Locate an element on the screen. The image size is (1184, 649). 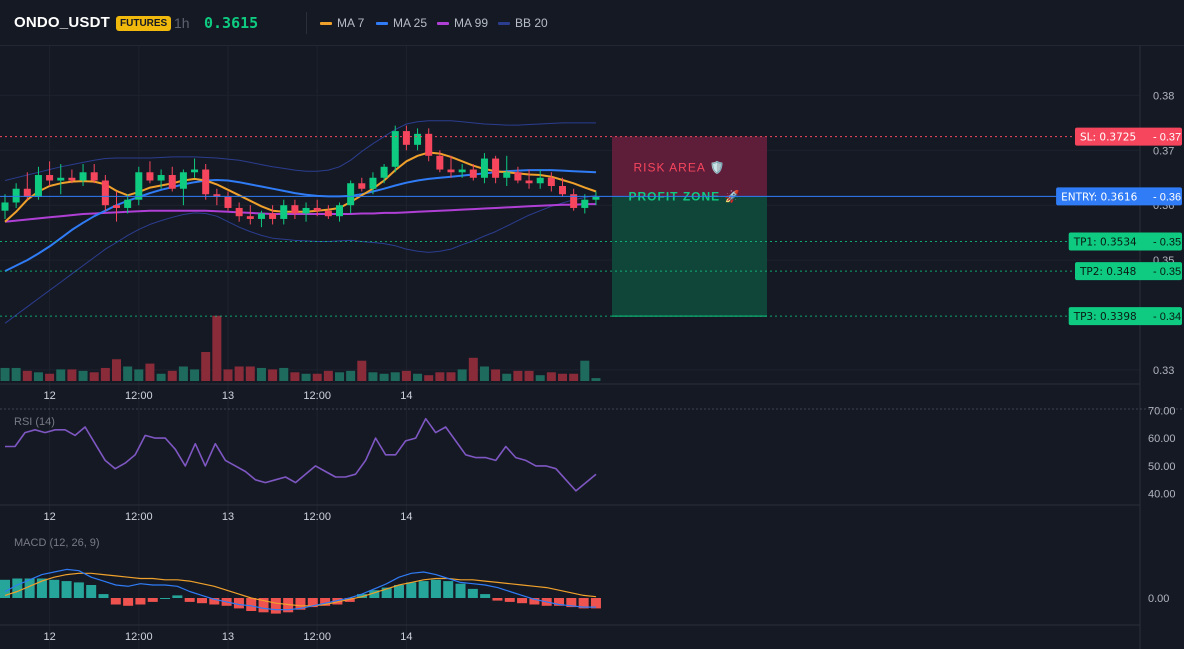
take-profit-label-2: TP2: 0.348 is located at coordinates (1107, 272).